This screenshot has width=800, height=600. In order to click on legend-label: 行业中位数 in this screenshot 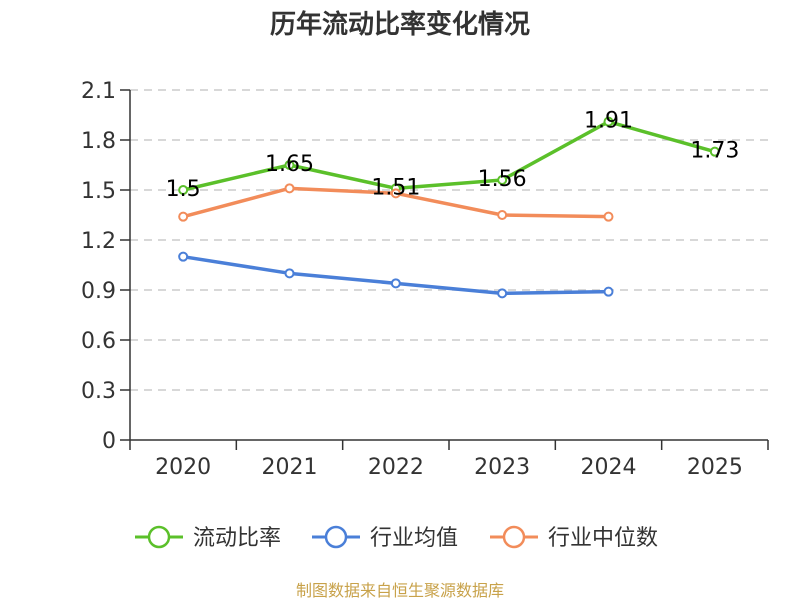, I will do `click(603, 538)`.